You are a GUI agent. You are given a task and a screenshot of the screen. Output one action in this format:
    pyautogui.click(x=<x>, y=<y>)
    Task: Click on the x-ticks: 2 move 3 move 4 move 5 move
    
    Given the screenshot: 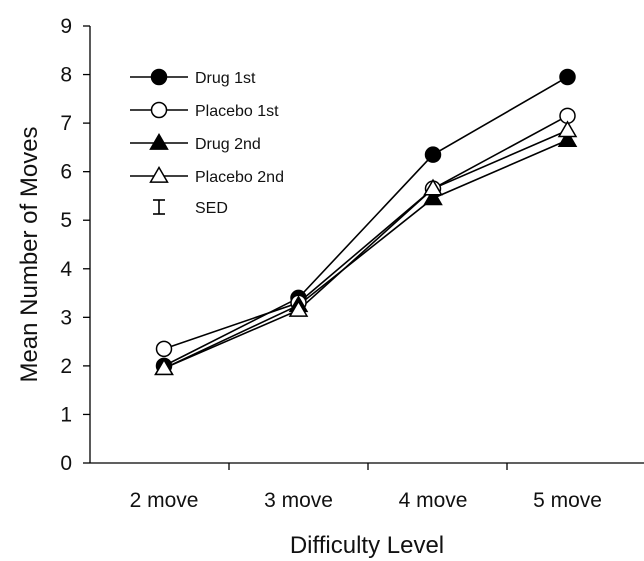 What is the action you would take?
    pyautogui.click(x=366, y=487)
    